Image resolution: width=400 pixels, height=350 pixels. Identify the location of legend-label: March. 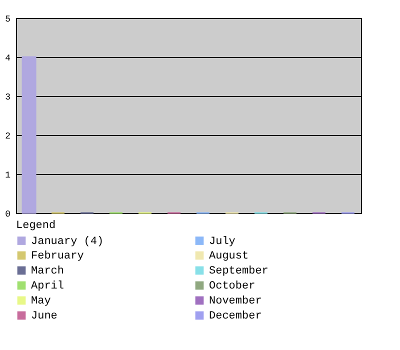
(47, 272).